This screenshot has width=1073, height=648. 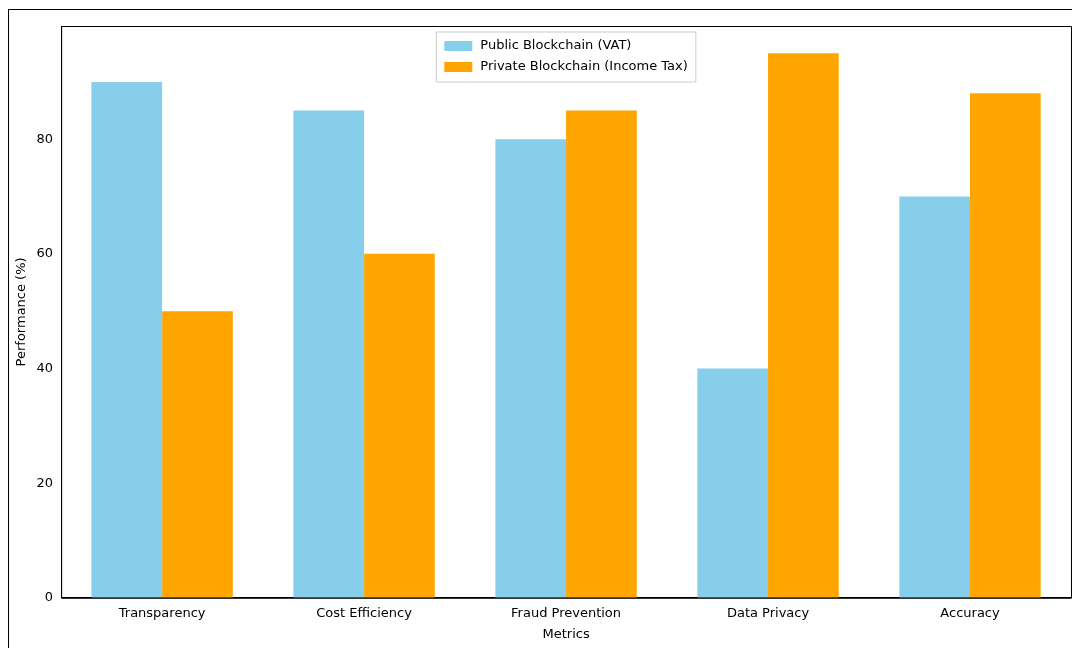 What do you see at coordinates (364, 612) in the screenshot?
I see `x-tick-label: Cost Efficiency` at bounding box center [364, 612].